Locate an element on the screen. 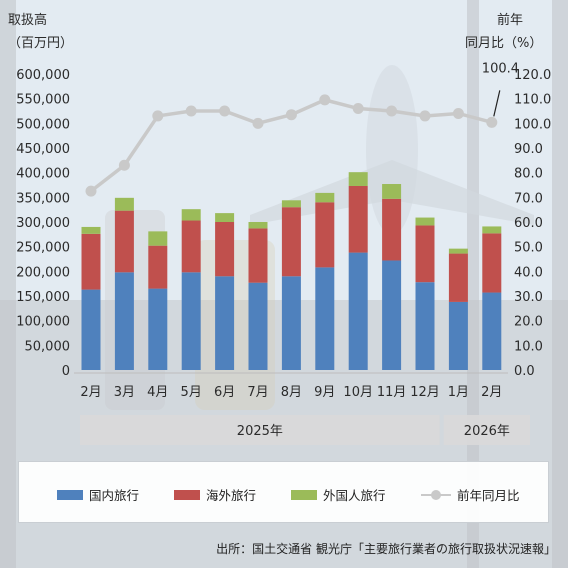 The image size is (568, 568). legend-item-yoy: 前年同月比 is located at coordinates (470, 494).